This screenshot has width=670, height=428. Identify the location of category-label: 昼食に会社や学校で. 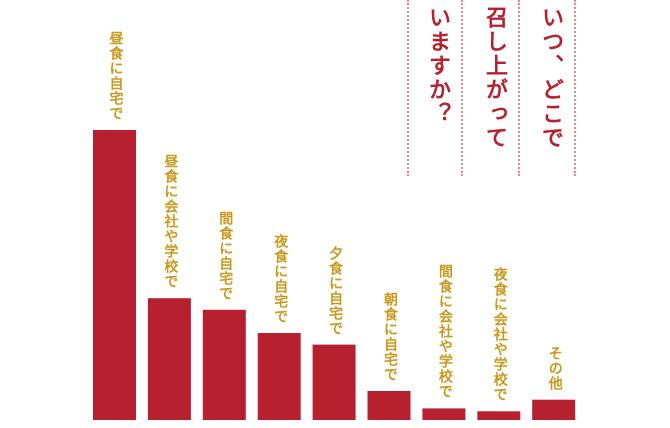
(170, 222).